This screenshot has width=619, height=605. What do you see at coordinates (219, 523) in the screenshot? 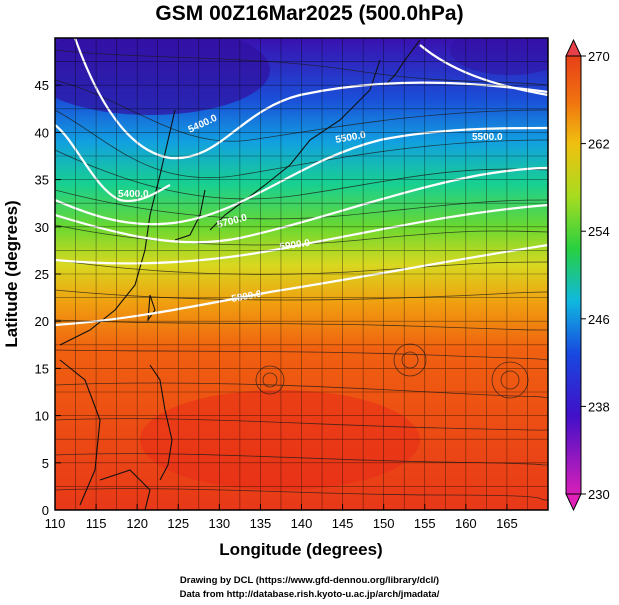
I see `x-tick-label: 130` at bounding box center [219, 523].